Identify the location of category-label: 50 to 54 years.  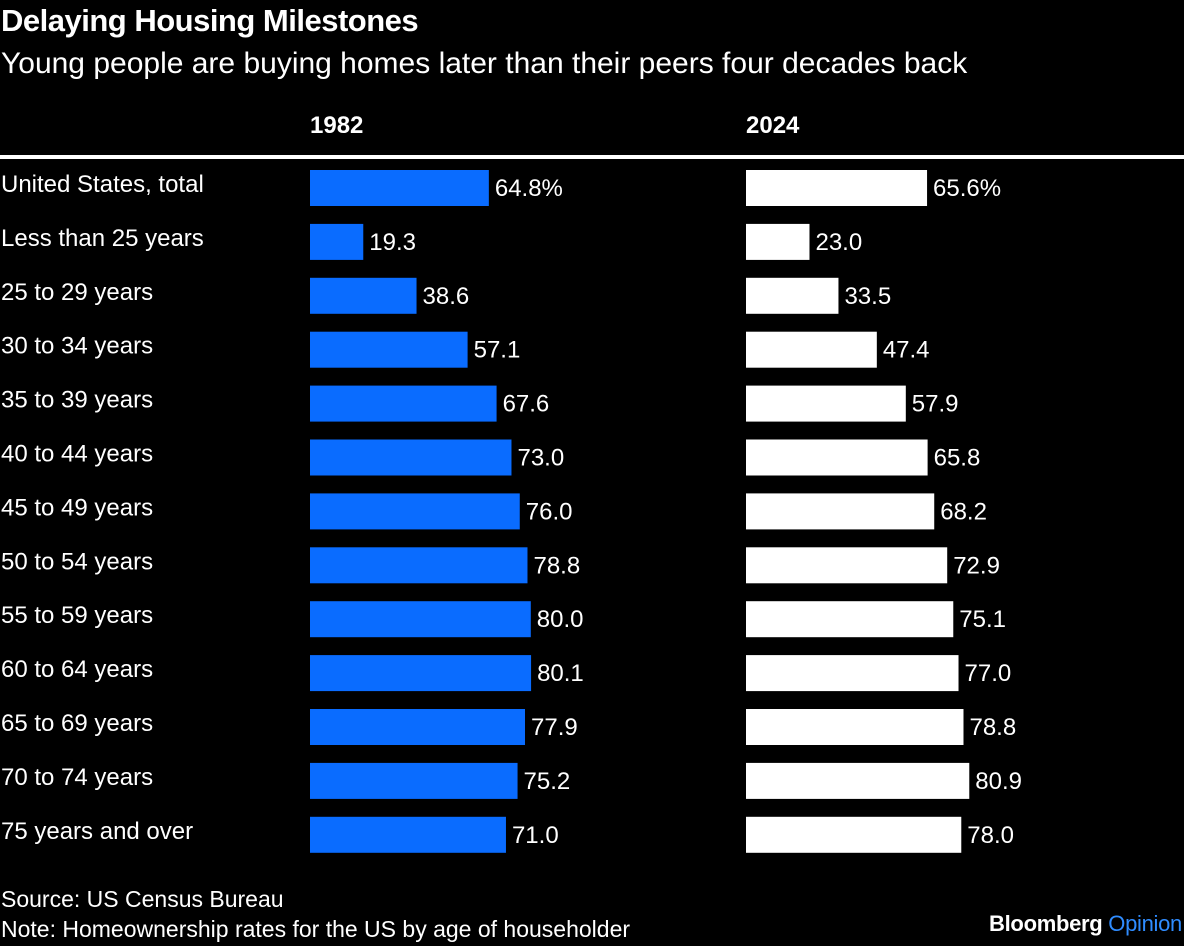
(77, 561).